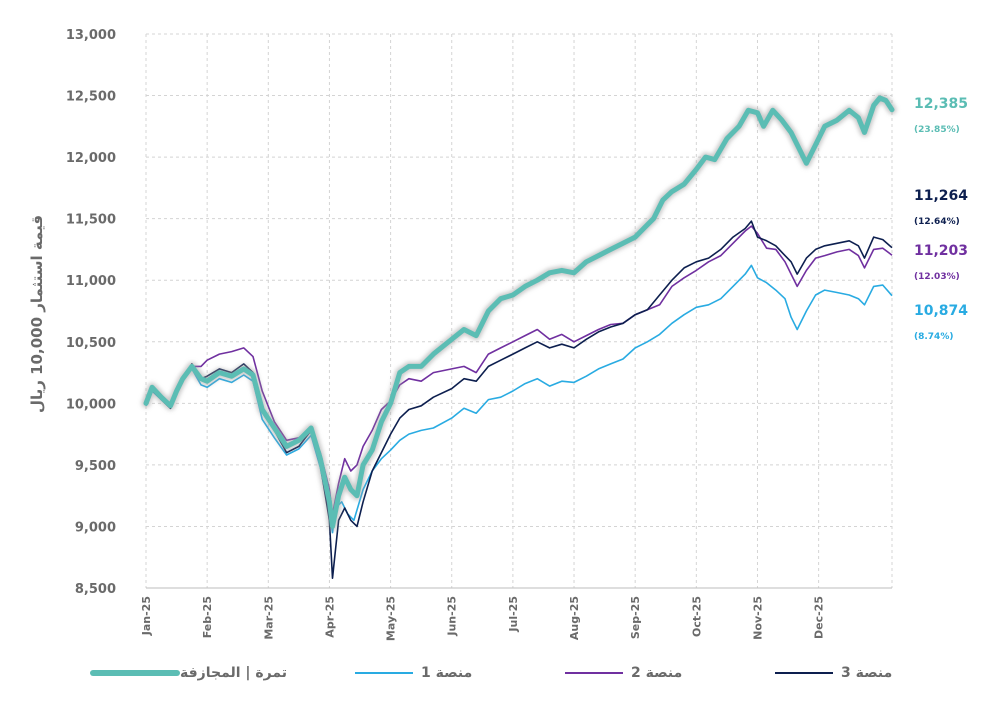 The height and width of the screenshot is (710, 982). Describe the element at coordinates (95, 589) in the screenshot. I see `y-tick-label: 8,500` at that location.